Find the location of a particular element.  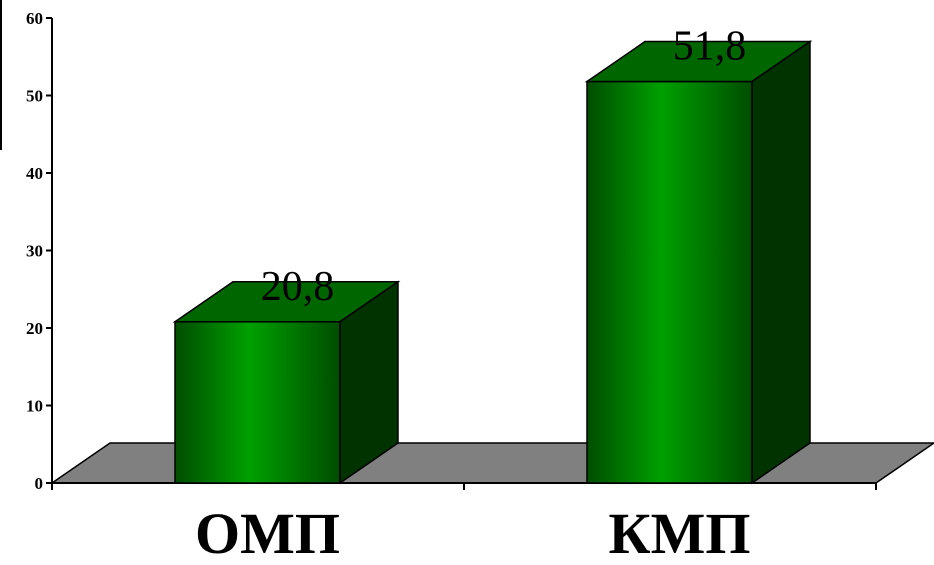

y-tick-label: 10 is located at coordinates (34, 406).